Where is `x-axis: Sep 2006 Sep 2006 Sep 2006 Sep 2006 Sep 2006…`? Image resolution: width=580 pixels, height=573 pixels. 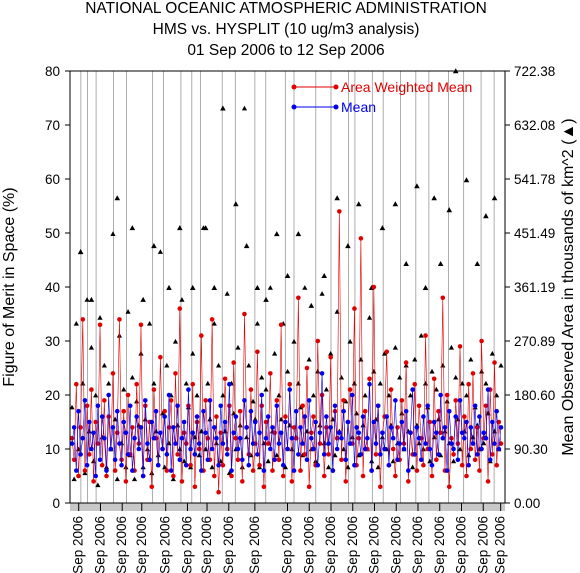
x-axis: Sep 2006 Sep 2006 Sep 2006 Sep 2006 Sep 2006… is located at coordinates (289, 538).